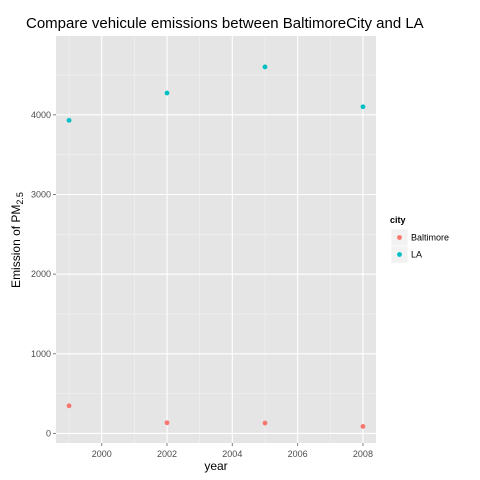 The height and width of the screenshot is (480, 480). I want to click on y-tick-label: 3000, so click(41, 194).